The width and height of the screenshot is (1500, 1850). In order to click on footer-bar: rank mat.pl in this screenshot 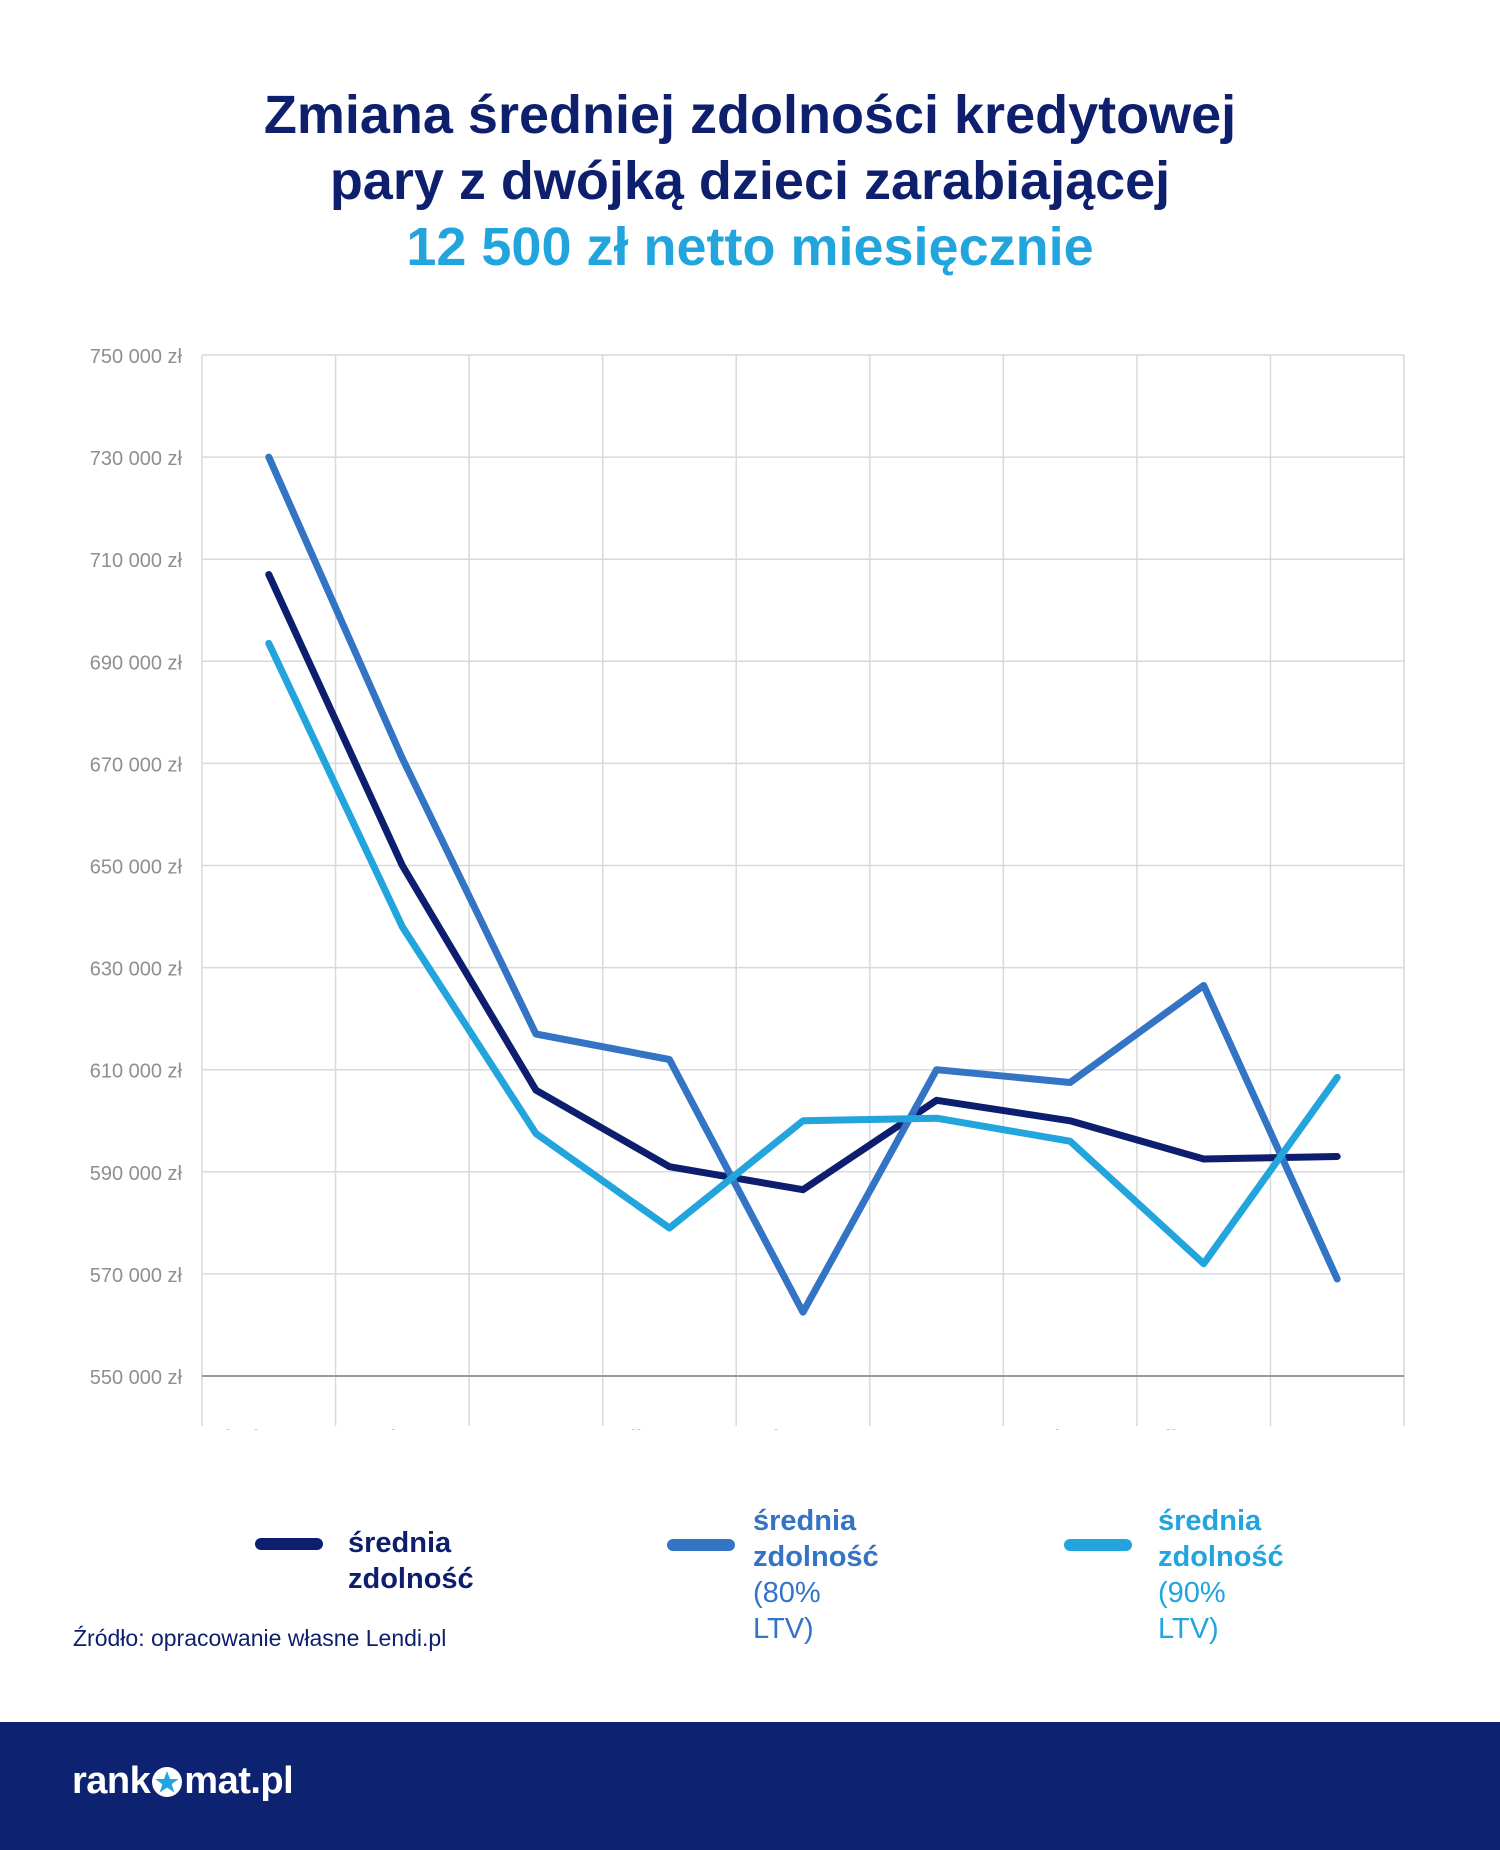, I will do `click(750, 1786)`.